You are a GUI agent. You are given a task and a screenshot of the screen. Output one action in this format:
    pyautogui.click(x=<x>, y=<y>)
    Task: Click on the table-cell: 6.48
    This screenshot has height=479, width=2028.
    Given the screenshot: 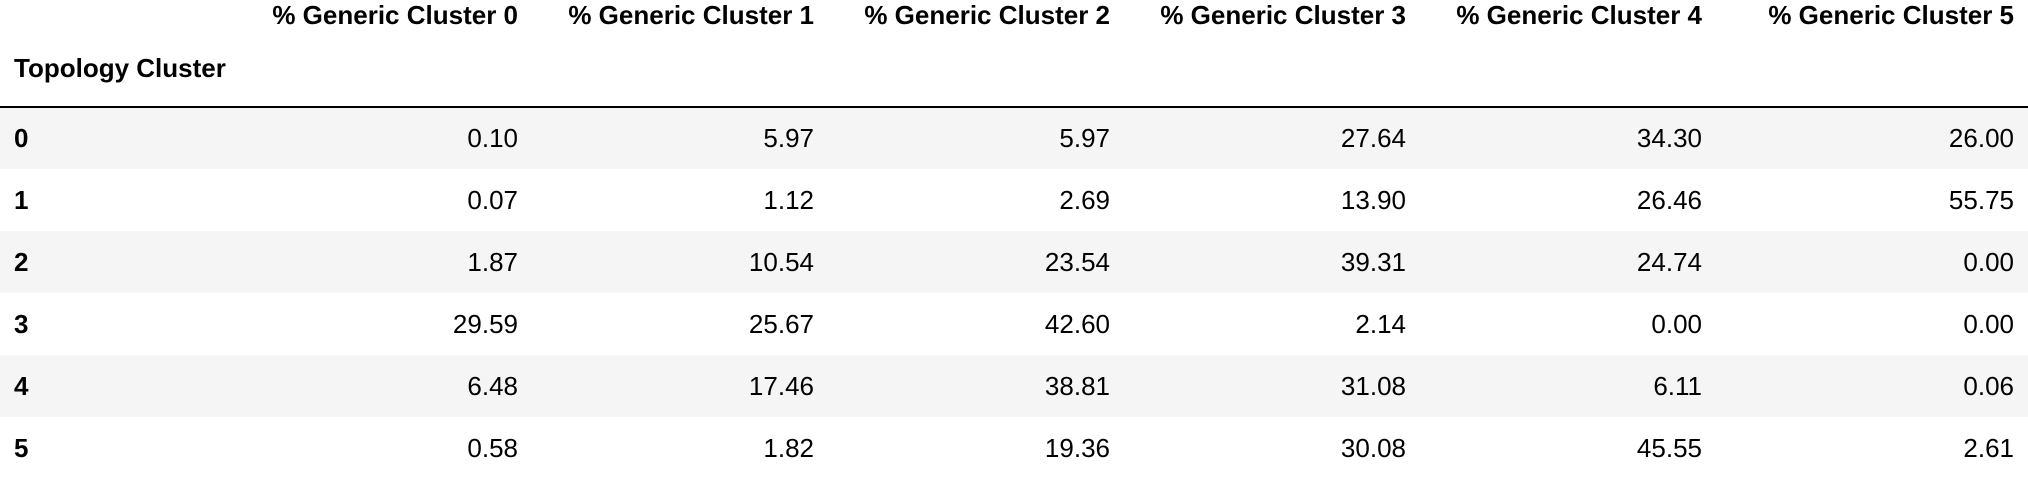 What is the action you would take?
    pyautogui.click(x=492, y=385)
    